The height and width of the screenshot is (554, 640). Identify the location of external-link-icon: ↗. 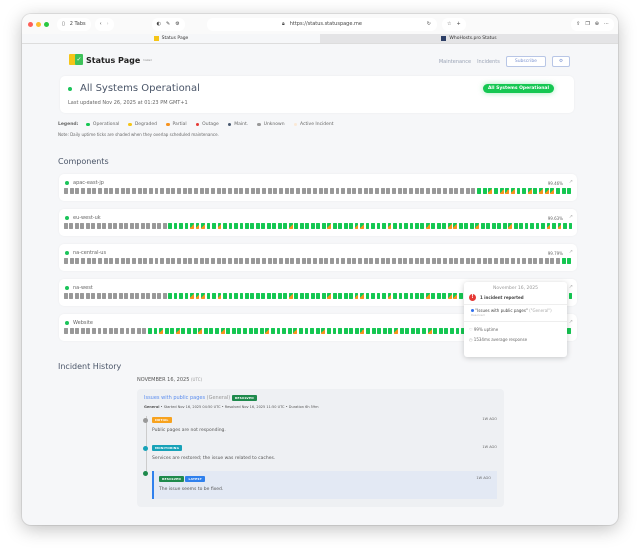
(570, 287).